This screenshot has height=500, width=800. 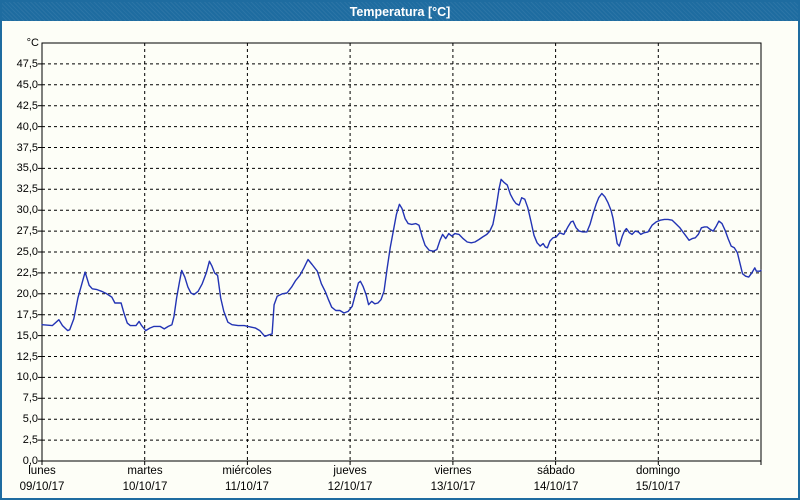 What do you see at coordinates (30, 419) in the screenshot?
I see `y-tick-label: 5,0` at bounding box center [30, 419].